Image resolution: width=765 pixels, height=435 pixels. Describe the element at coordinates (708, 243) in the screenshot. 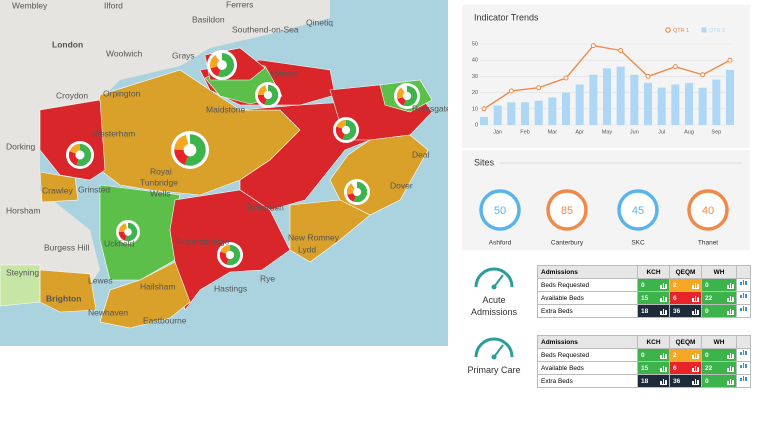

I see `site-label: Thanet` at that location.